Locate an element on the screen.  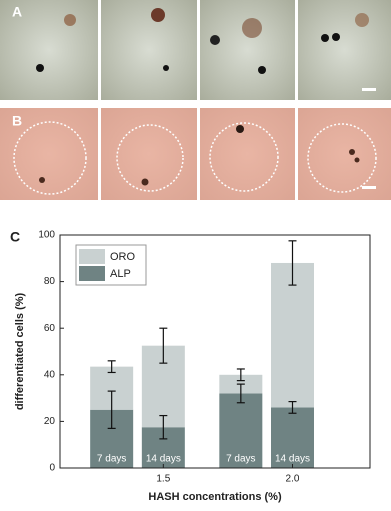
x-tick-label: 1.5 is located at coordinates (163, 479).